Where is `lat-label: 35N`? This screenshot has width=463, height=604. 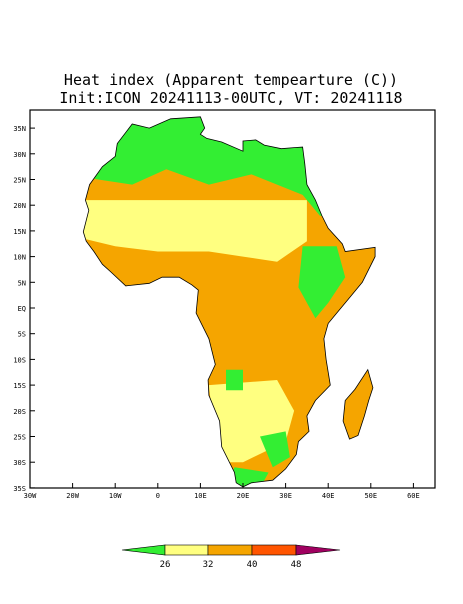 lat-label: 35N is located at coordinates (19, 129).